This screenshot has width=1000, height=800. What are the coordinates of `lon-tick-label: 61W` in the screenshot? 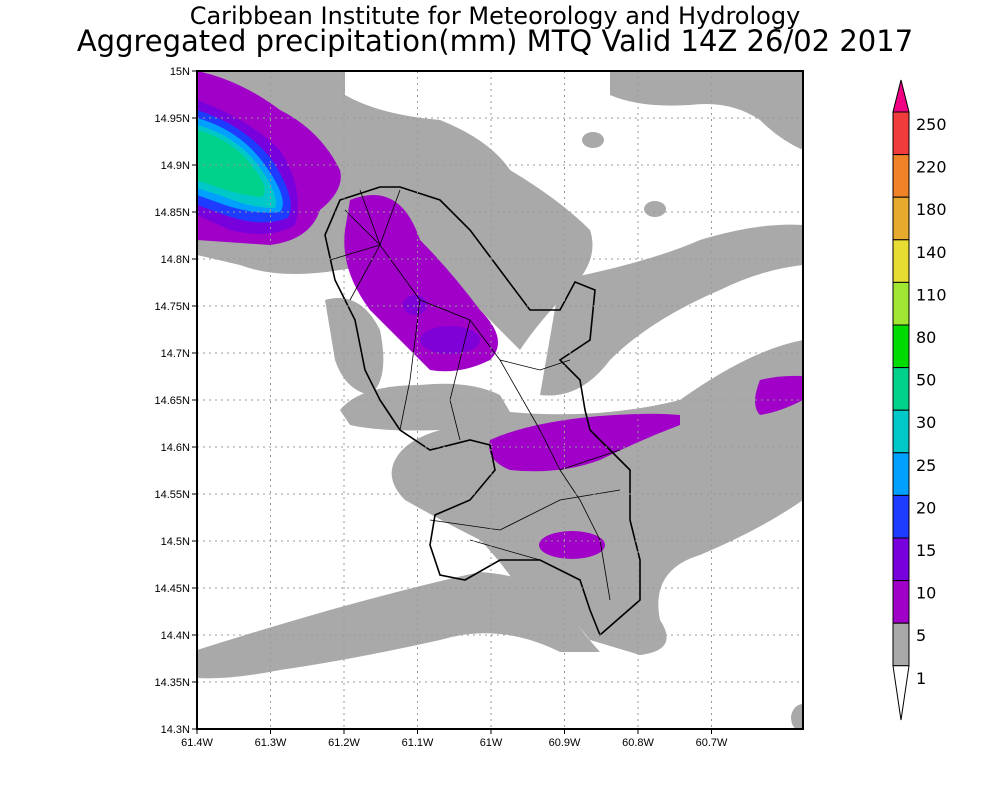 It's located at (491, 743).